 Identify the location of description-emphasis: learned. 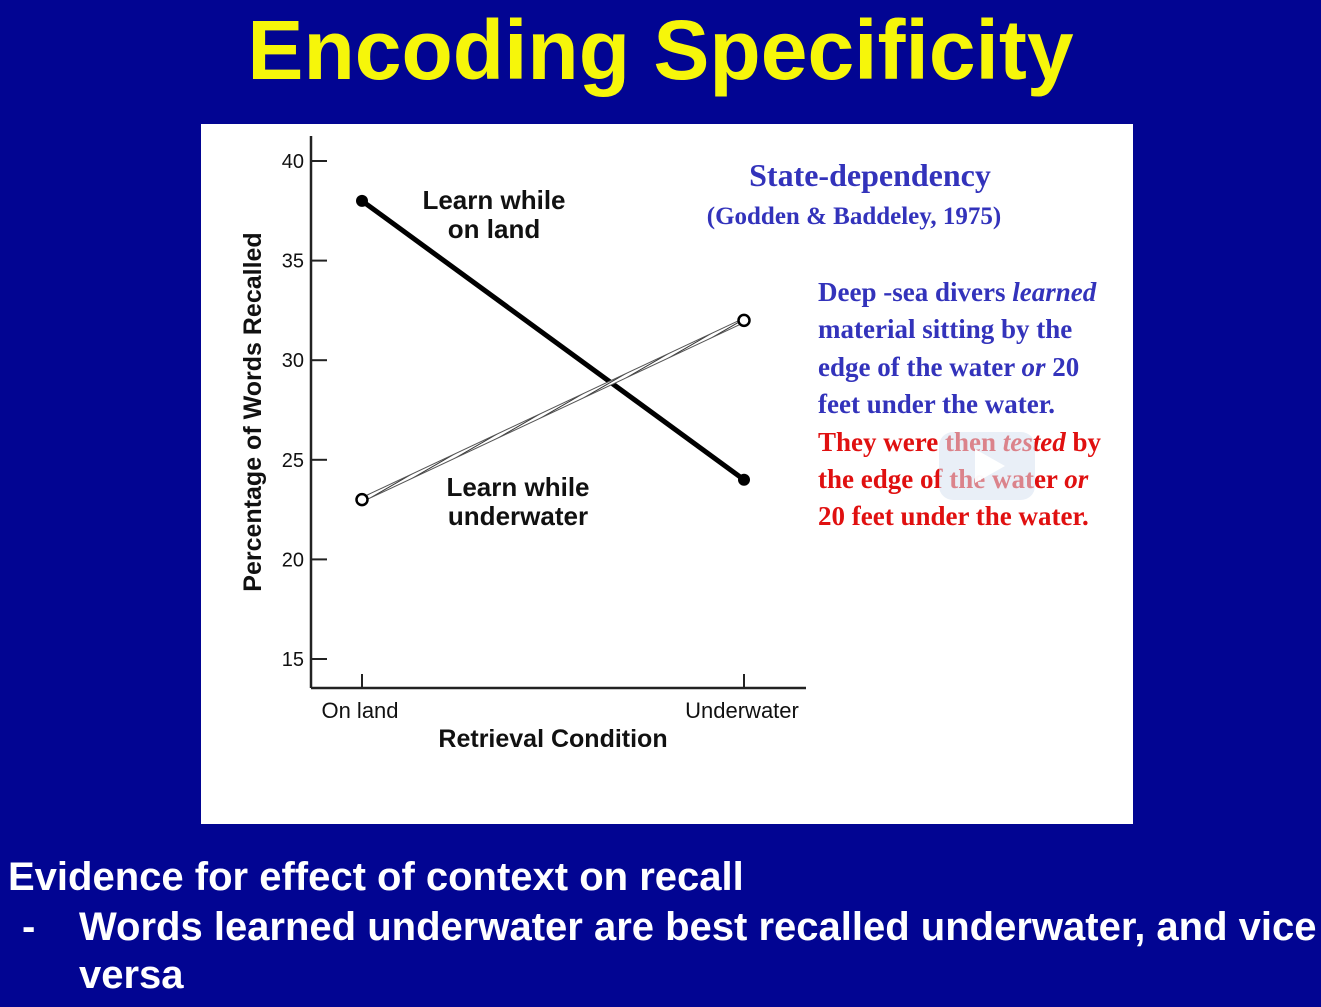
(1054, 292).